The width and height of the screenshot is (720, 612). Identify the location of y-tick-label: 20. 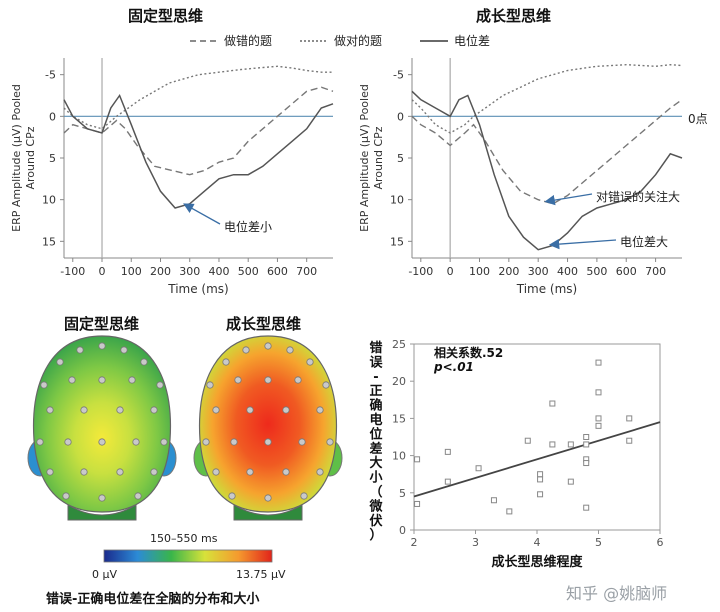
(399, 381).